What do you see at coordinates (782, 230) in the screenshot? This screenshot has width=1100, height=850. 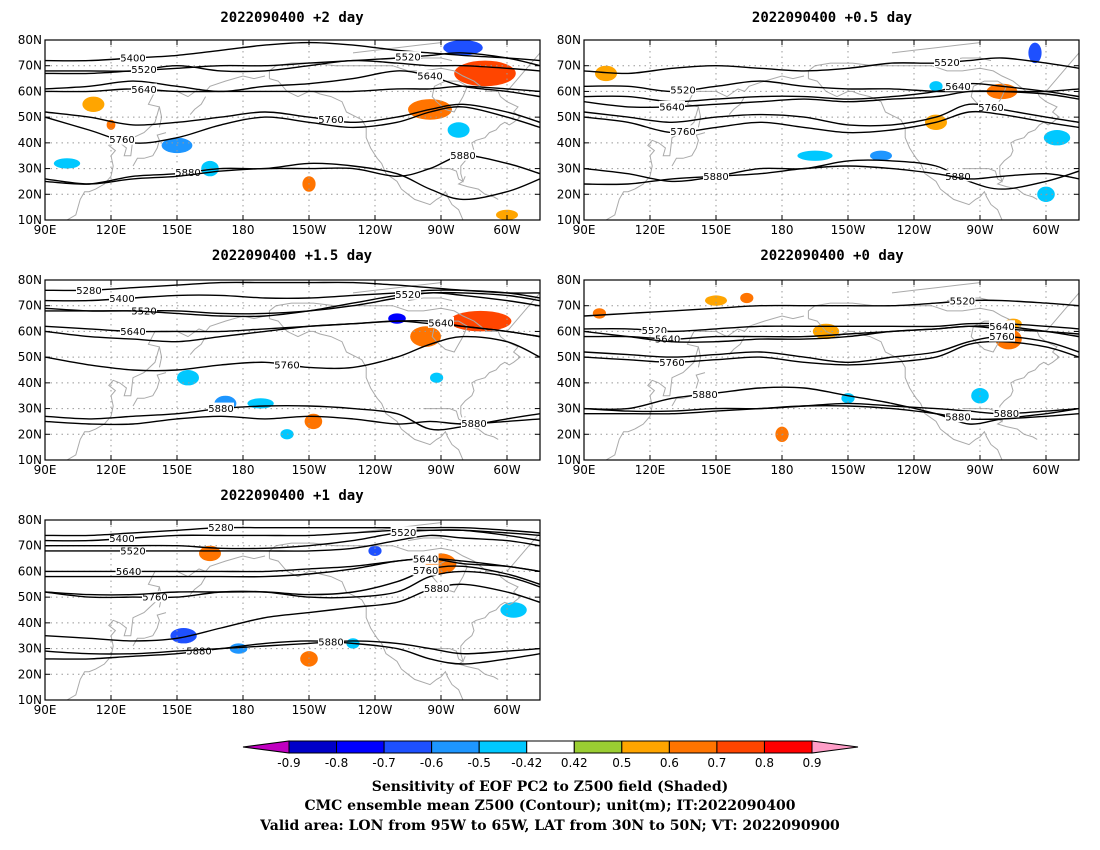 I see `lon-tick-label: 180` at bounding box center [782, 230].